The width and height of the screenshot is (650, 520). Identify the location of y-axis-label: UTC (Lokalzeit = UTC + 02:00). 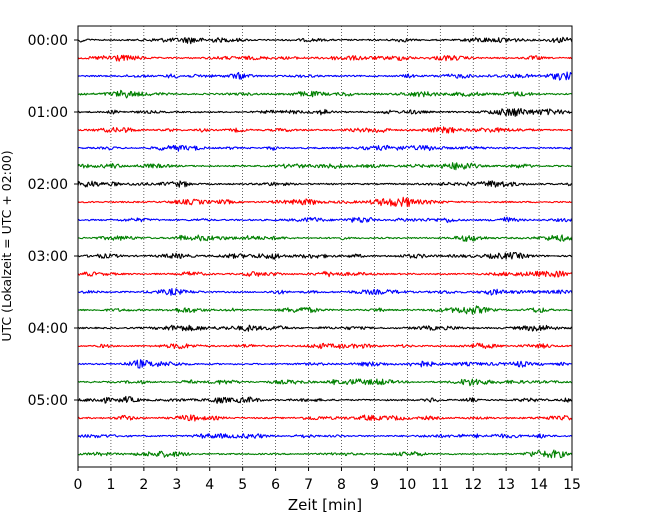
(7, 245).